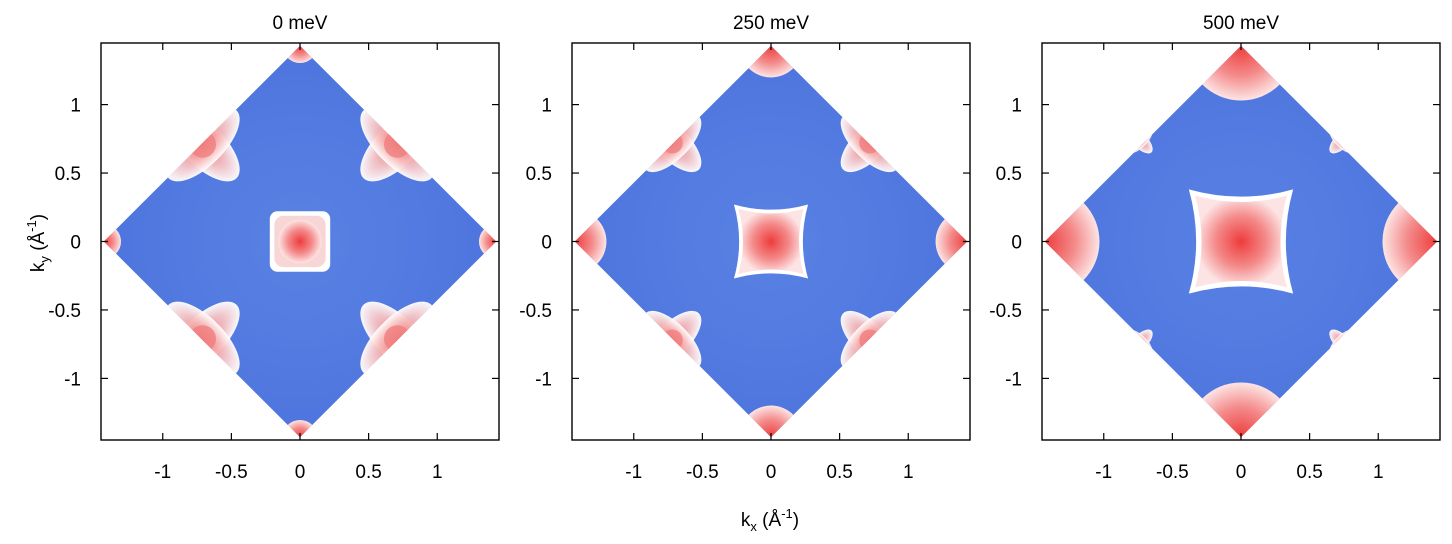 The width and height of the screenshot is (1452, 544). What do you see at coordinates (770, 520) in the screenshot?
I see `x-axis-label: kx (Å-1)` at bounding box center [770, 520].